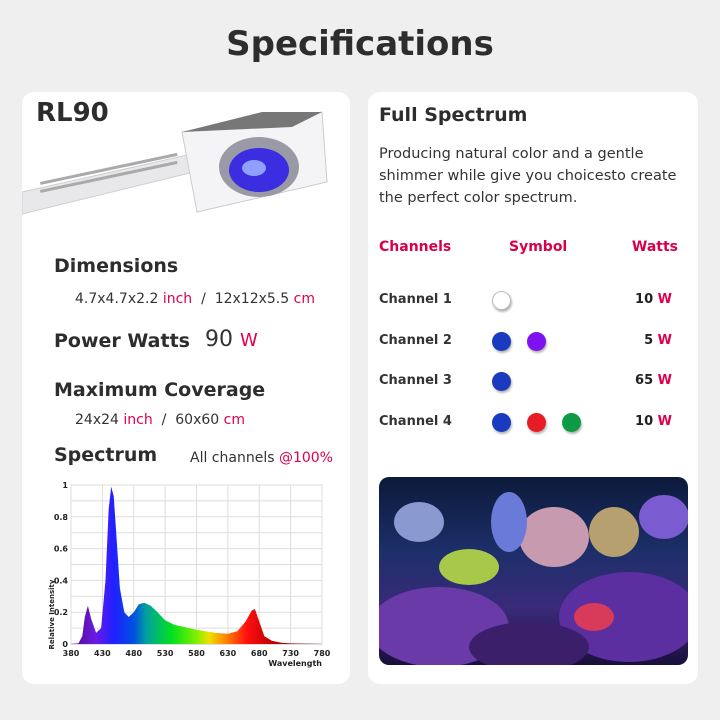 This screenshot has width=720, height=720. I want to click on power-heading: Power Watts, so click(122, 341).